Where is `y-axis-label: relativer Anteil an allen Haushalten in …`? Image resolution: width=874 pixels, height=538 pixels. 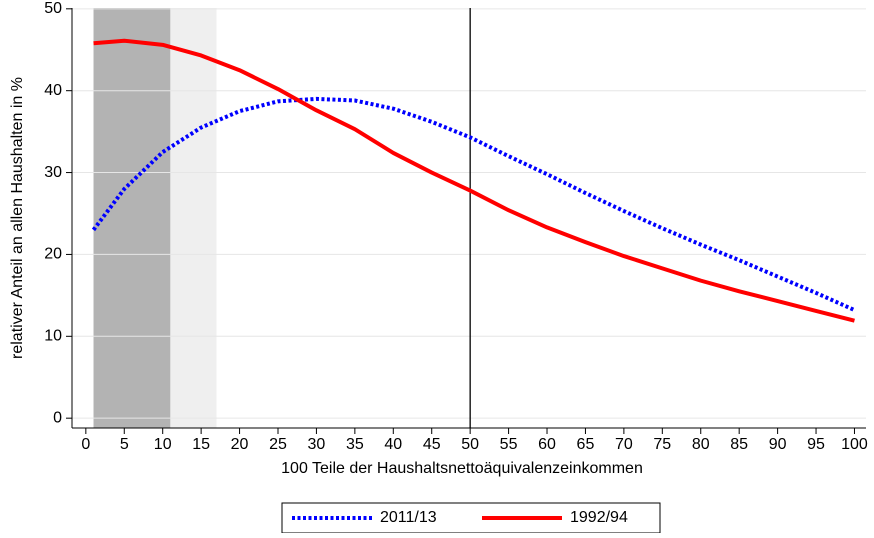
y-axis-label: relativer Anteil an allen Haushalten in … is located at coordinates (17, 218).